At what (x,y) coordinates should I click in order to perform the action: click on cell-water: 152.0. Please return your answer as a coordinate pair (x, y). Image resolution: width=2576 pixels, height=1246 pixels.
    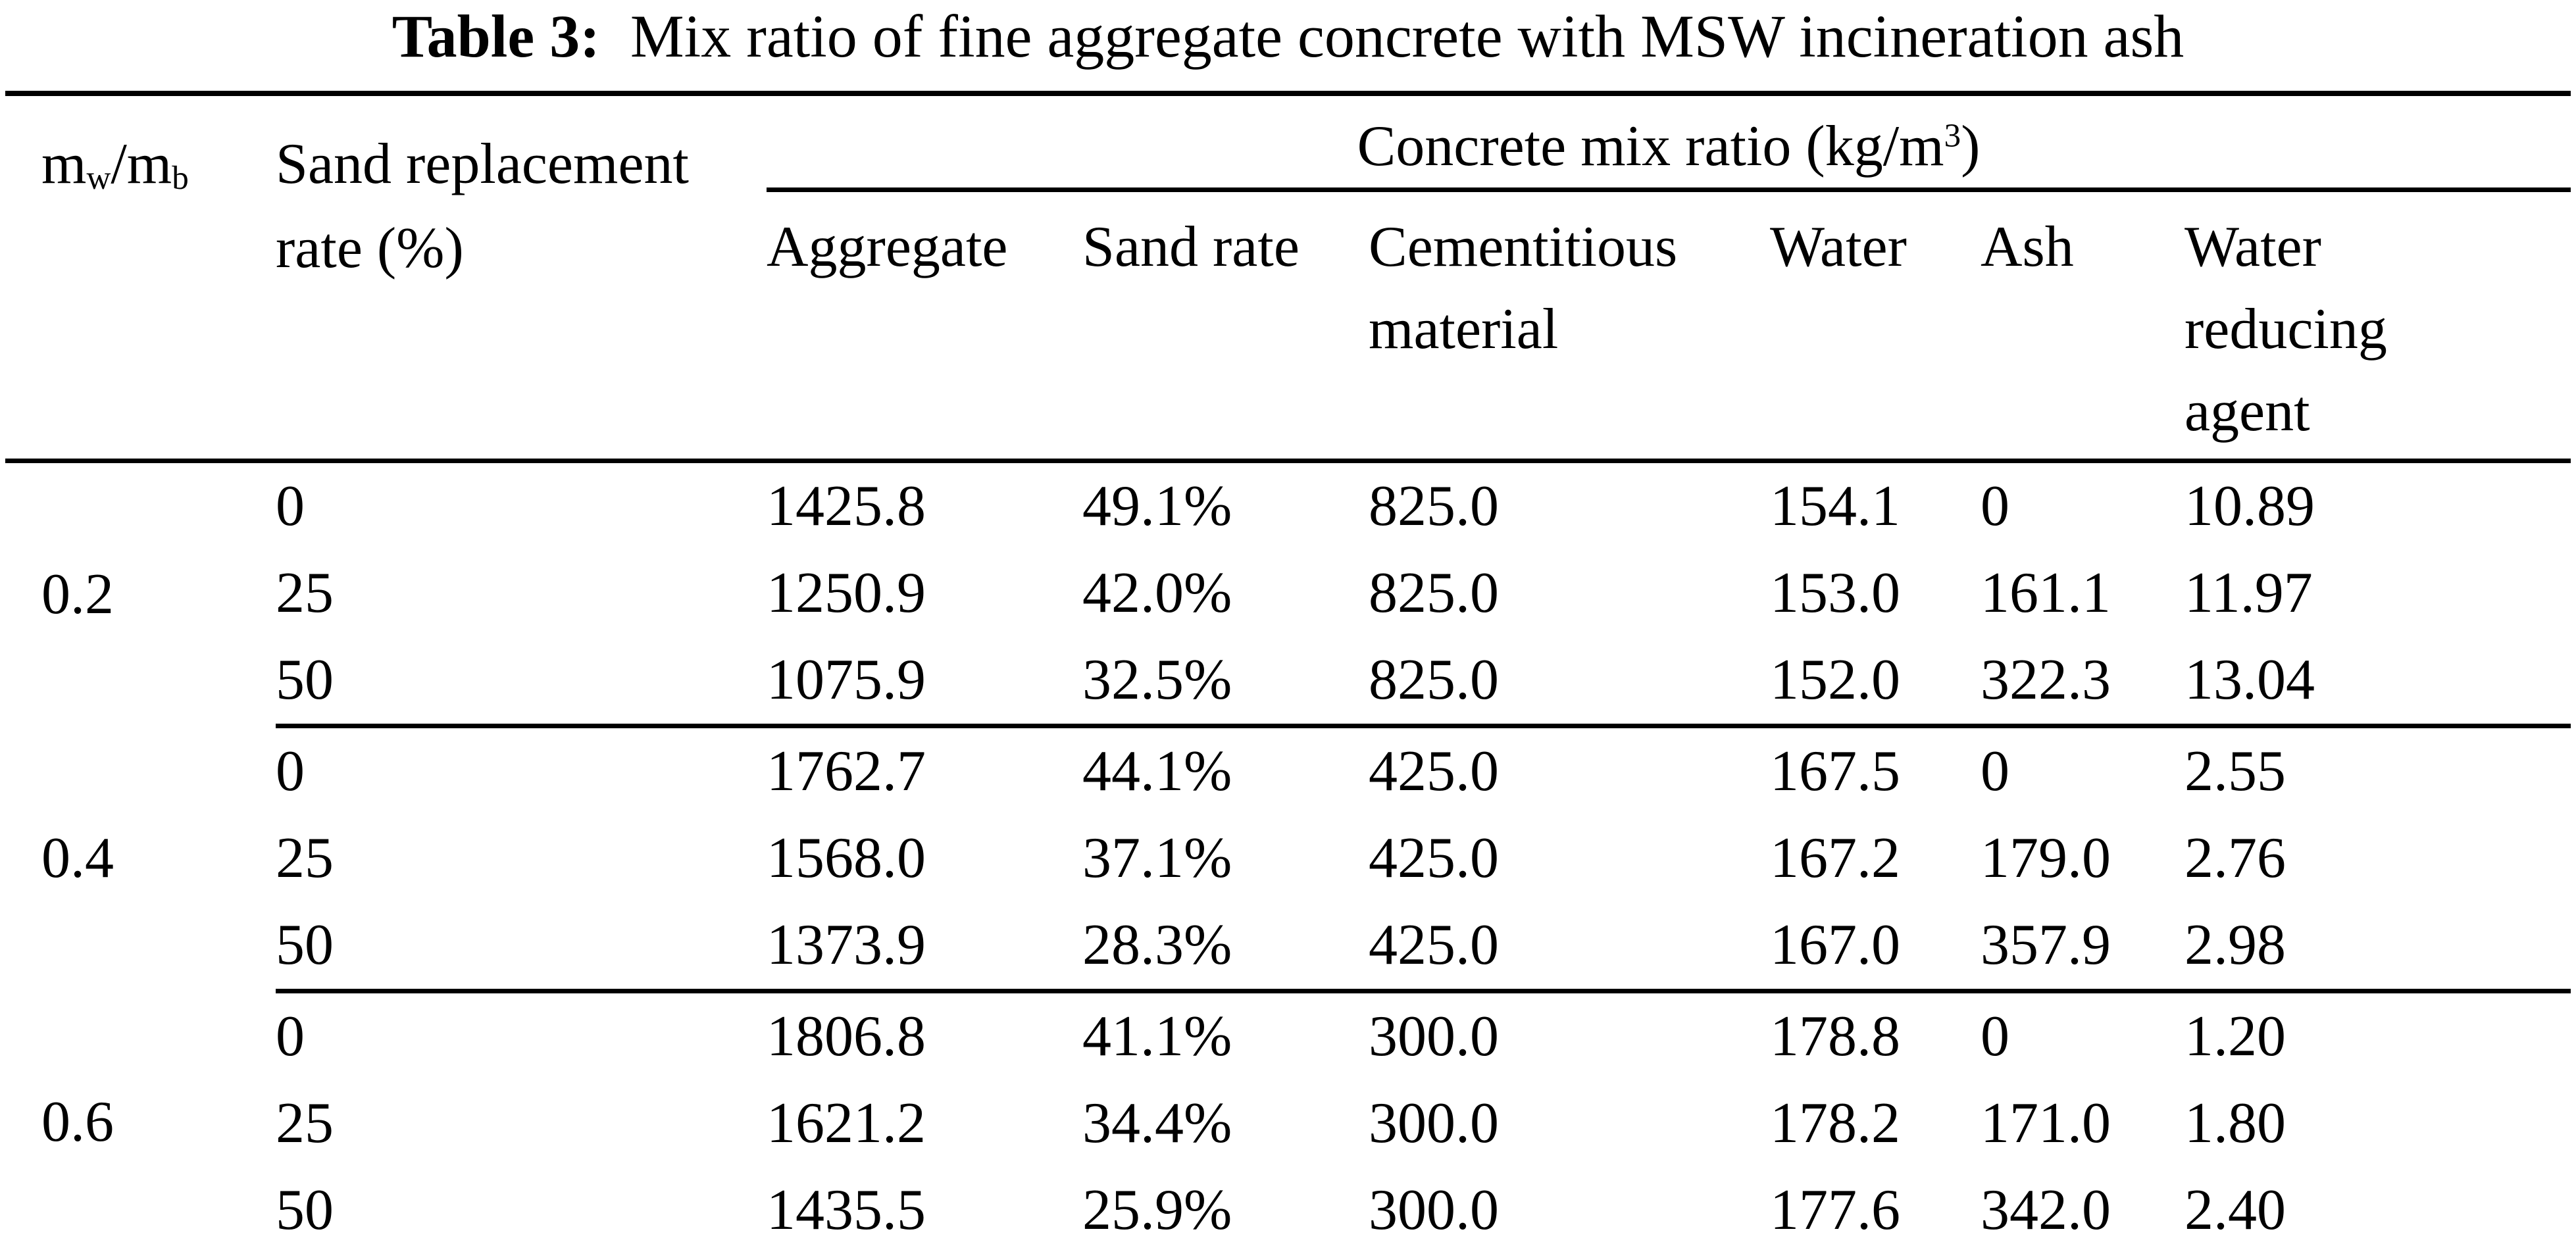
    Looking at the image, I should click on (1876, 682).